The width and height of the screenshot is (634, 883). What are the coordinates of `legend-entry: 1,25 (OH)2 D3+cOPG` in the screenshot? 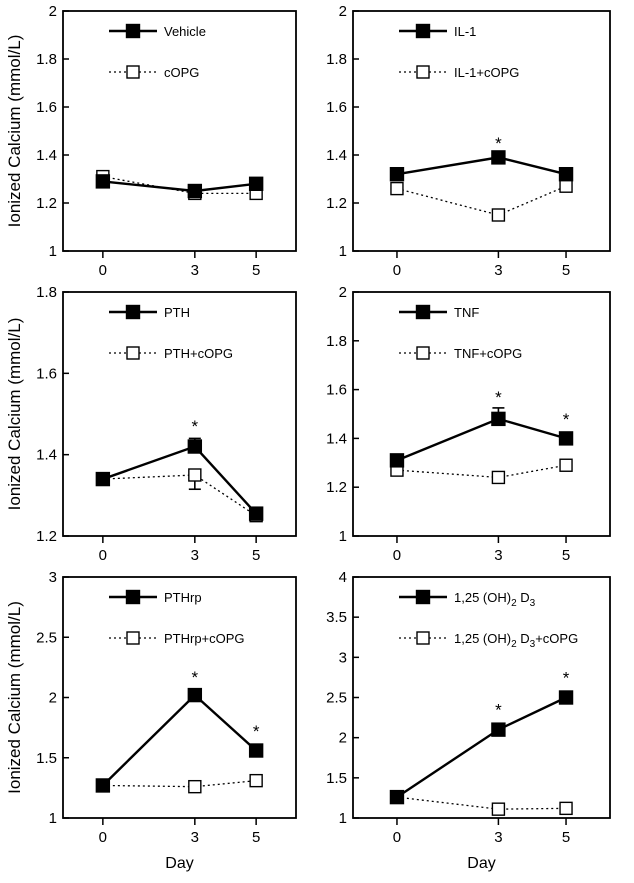 It's located at (488, 640).